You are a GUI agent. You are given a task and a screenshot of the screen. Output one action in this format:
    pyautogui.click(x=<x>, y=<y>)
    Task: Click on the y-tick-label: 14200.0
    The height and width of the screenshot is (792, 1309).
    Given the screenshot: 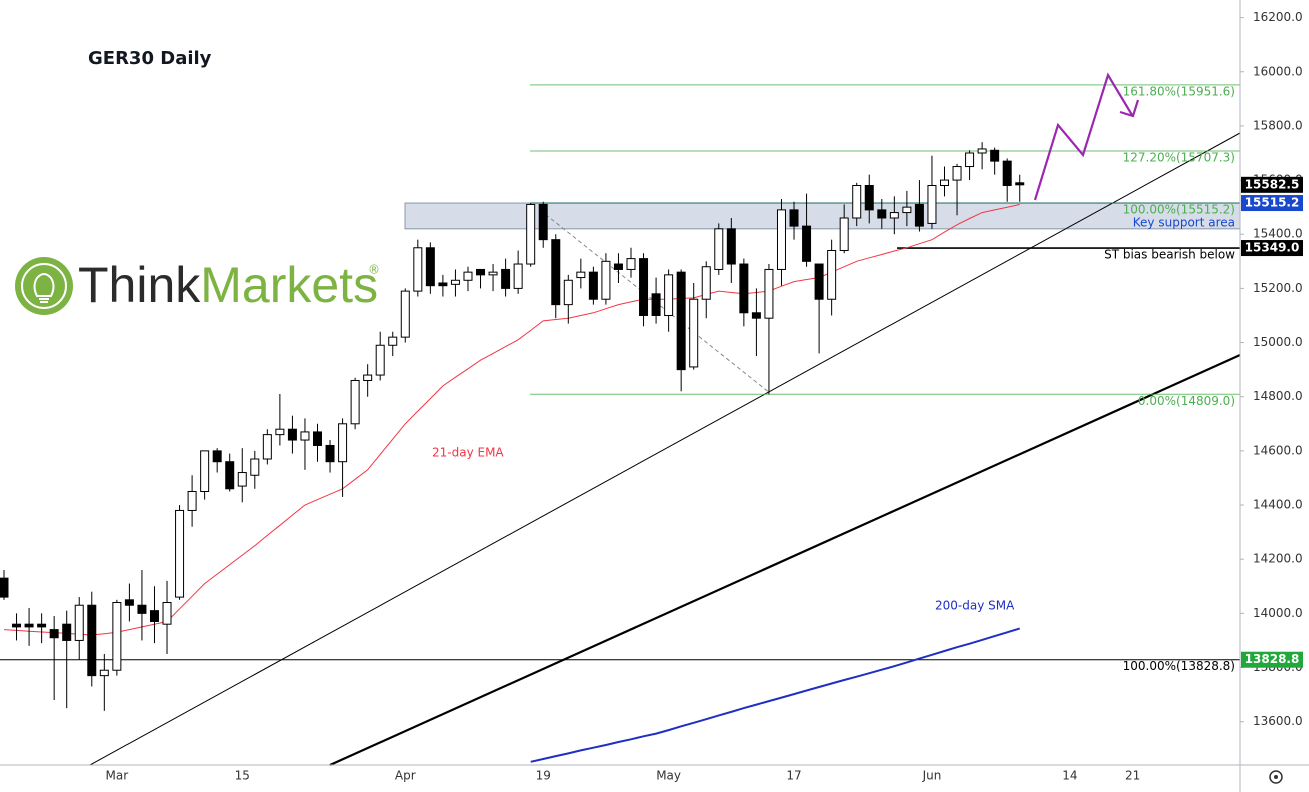 What is the action you would take?
    pyautogui.click(x=1278, y=559)
    